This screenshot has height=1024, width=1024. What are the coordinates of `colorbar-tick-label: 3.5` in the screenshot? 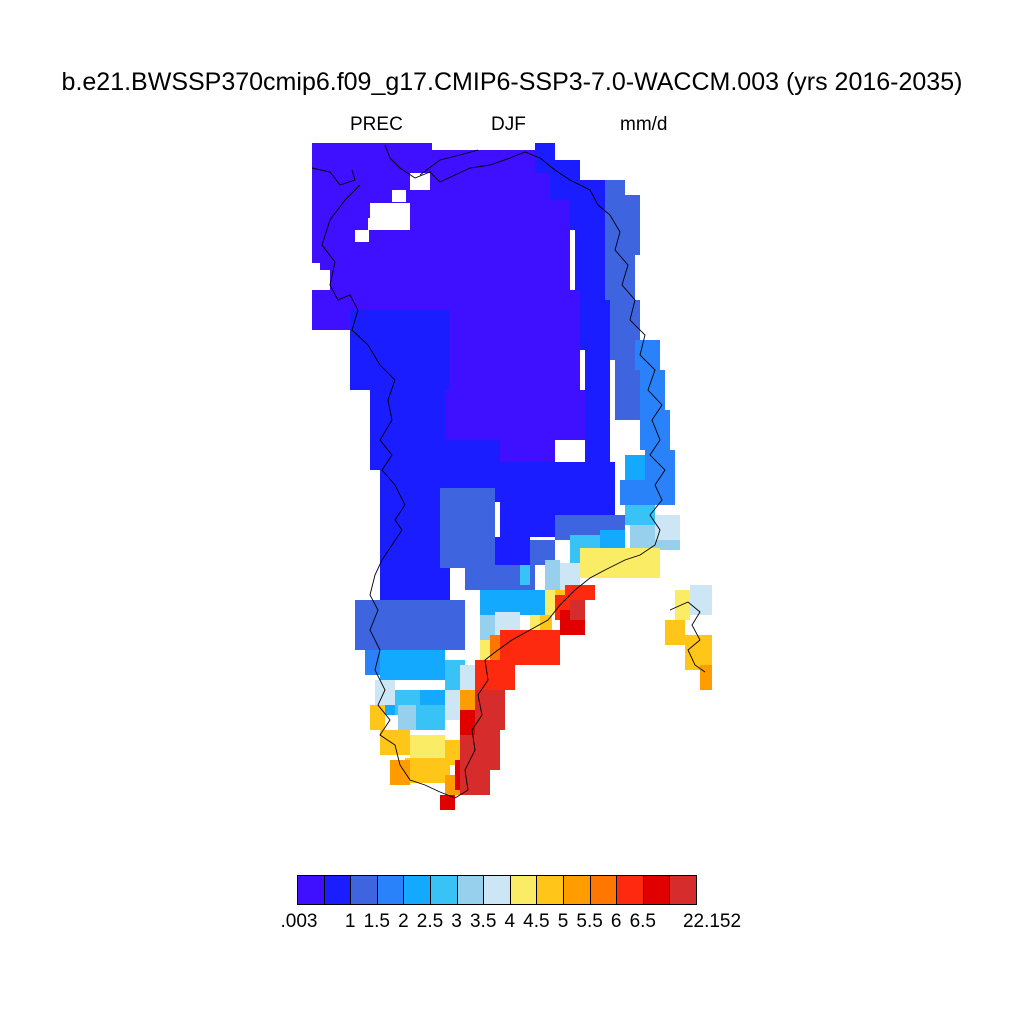 It's located at (483, 921).